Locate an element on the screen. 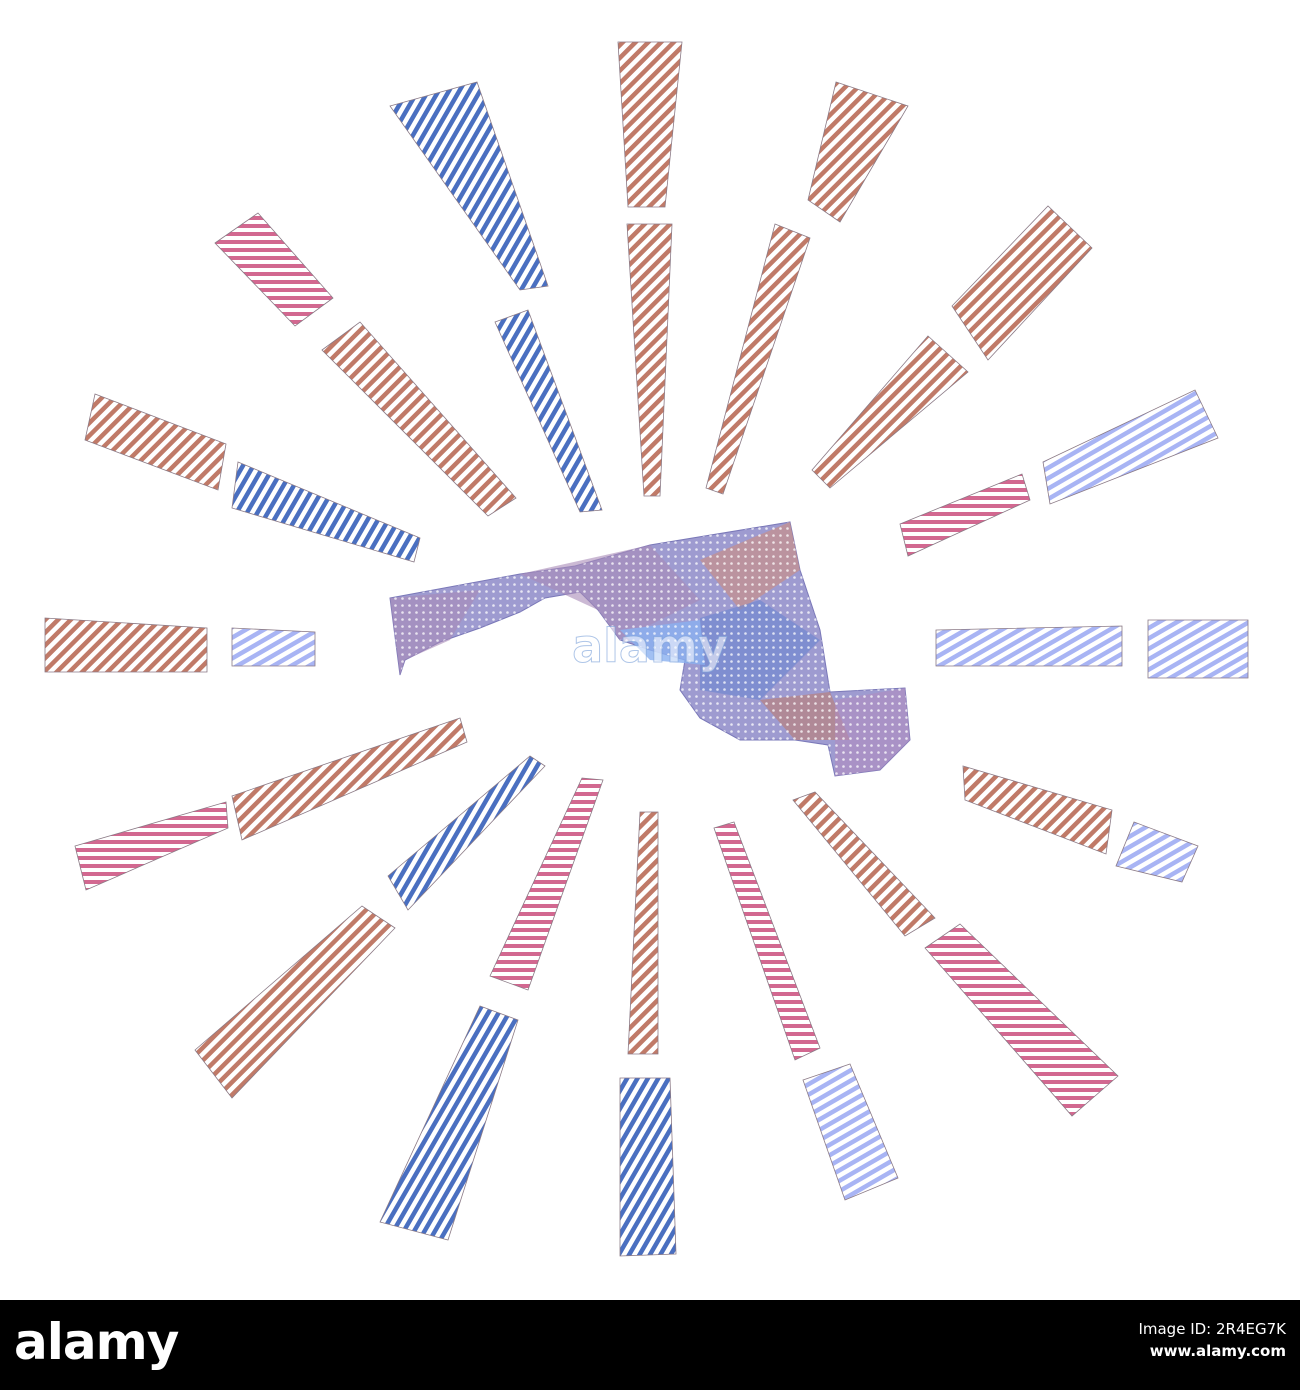  footer-bar: alamy Image ID: 2R4EG7K www.alamy.com is located at coordinates (650, 1345).